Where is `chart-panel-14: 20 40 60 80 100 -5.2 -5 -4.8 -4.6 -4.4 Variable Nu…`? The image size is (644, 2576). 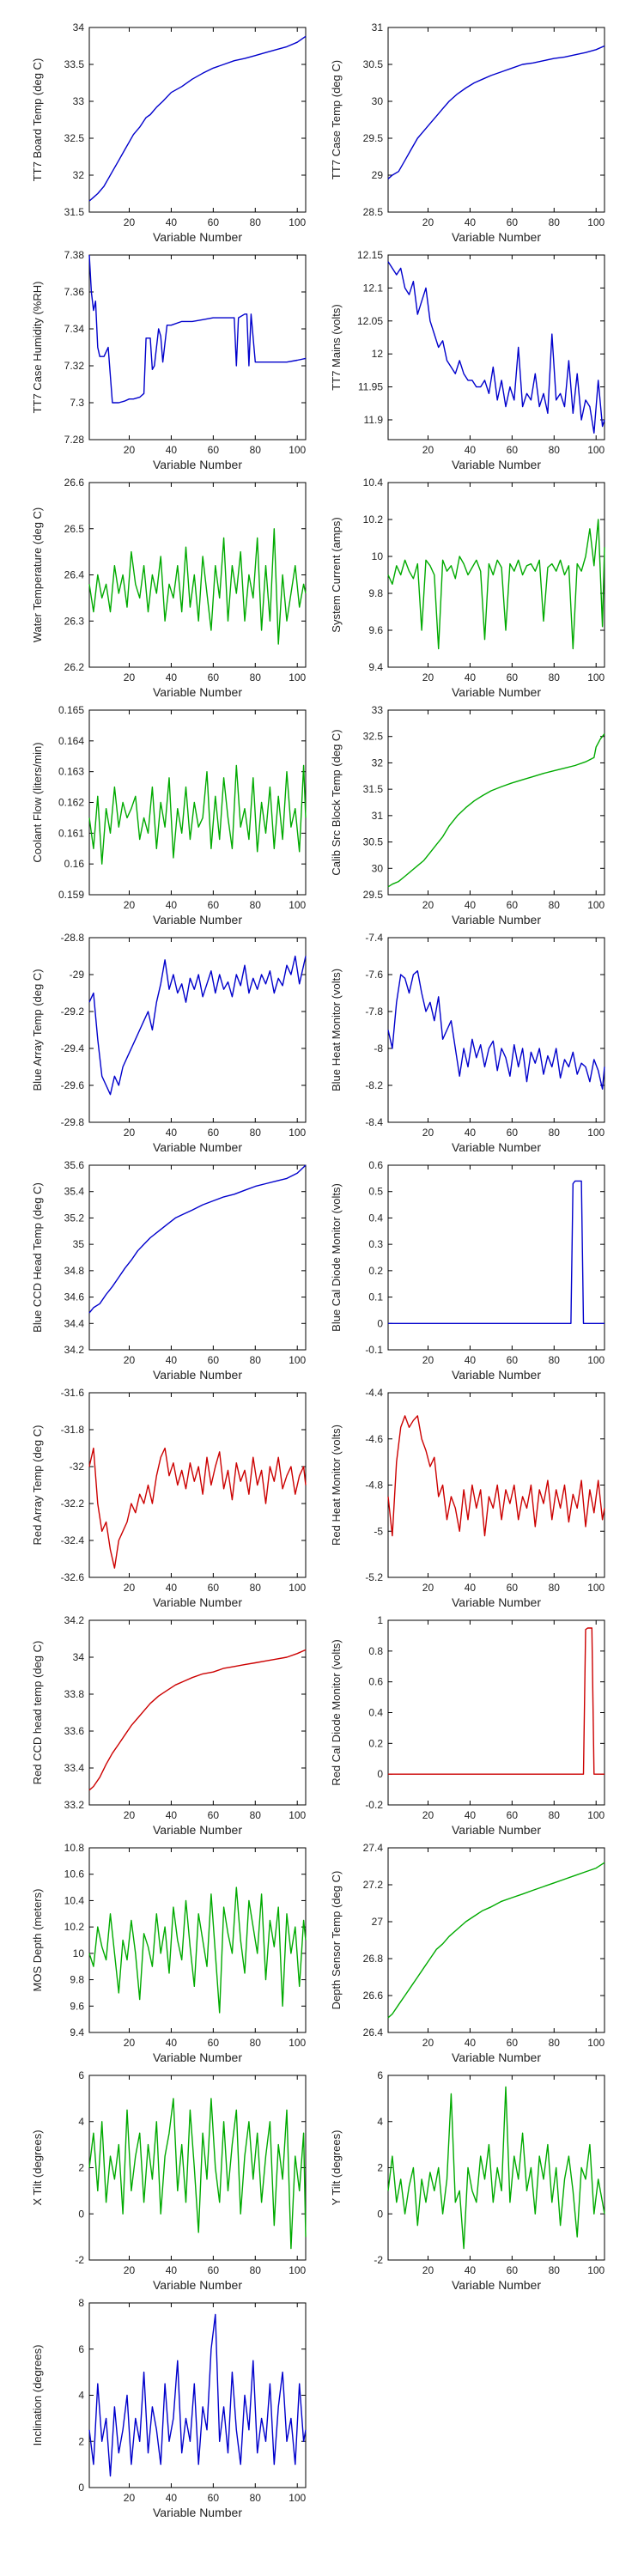 chart-panel-14: 20 40 60 80 100 -5.2 -5 -4.8 -4.6 -4.4 Variable Nu… is located at coordinates (468, 1498).